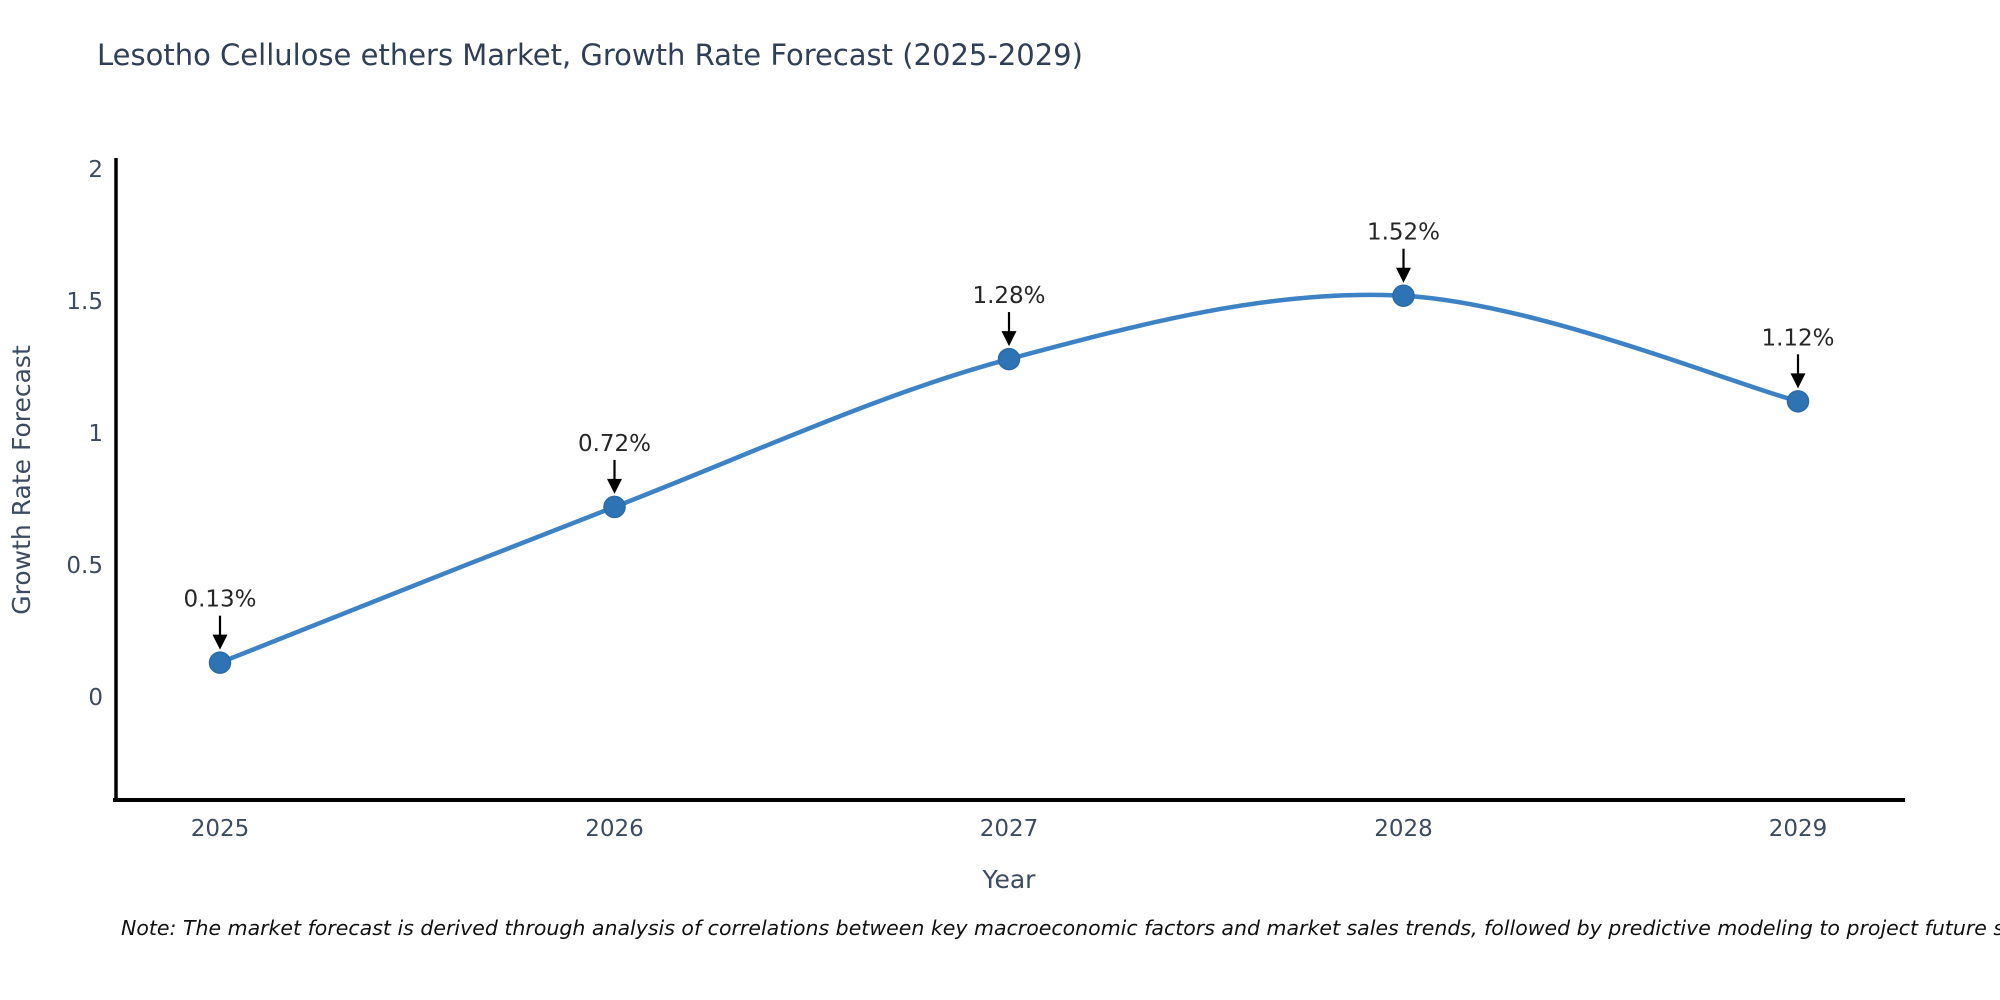 The width and height of the screenshot is (2000, 1000). Describe the element at coordinates (95, 434) in the screenshot. I see `y-tick-label: 1` at that location.